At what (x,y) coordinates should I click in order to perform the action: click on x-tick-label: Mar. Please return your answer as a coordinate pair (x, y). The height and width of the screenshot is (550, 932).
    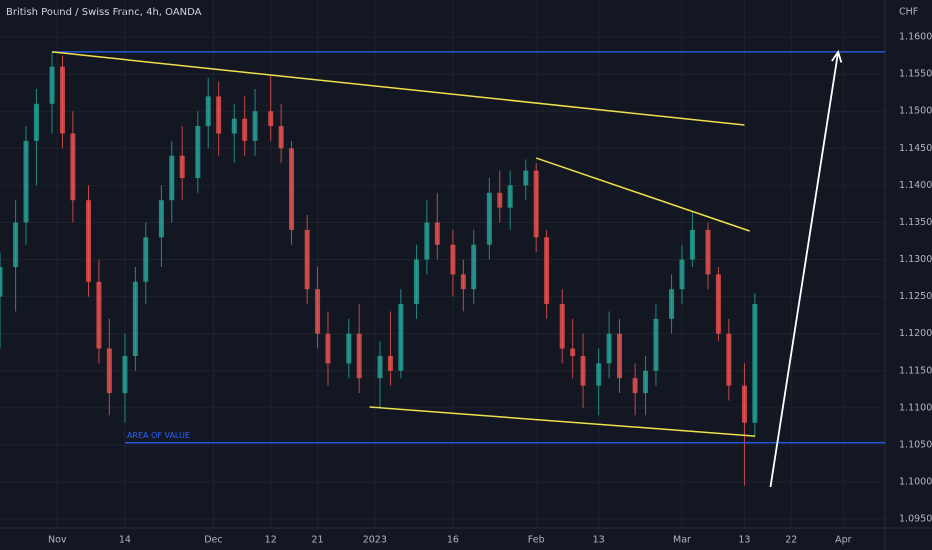
    Looking at the image, I should click on (682, 540).